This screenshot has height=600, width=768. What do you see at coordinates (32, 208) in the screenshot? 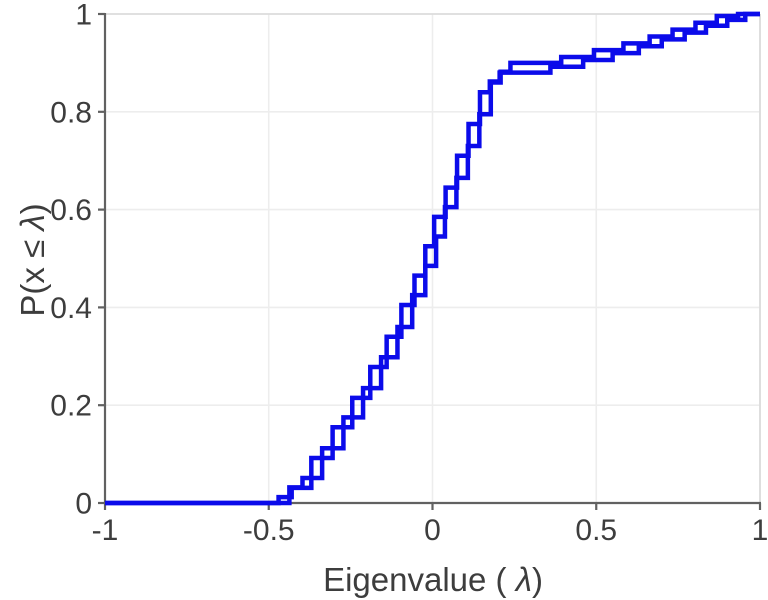
I see `y-axis-label-close: )` at bounding box center [32, 208].